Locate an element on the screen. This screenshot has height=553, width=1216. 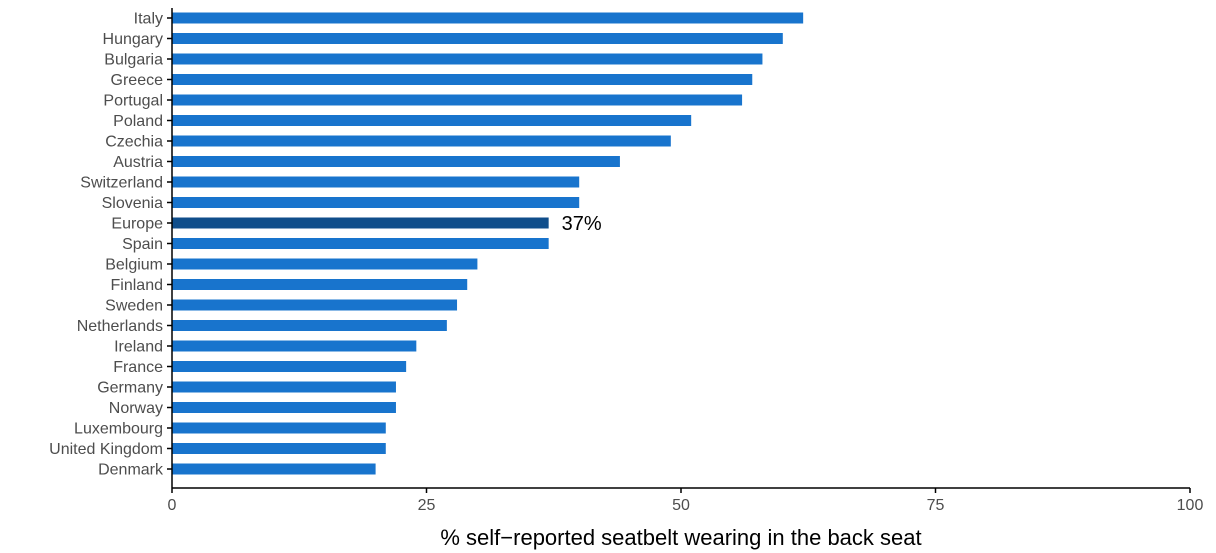
x-tick-label-75: 75 is located at coordinates (936, 505).